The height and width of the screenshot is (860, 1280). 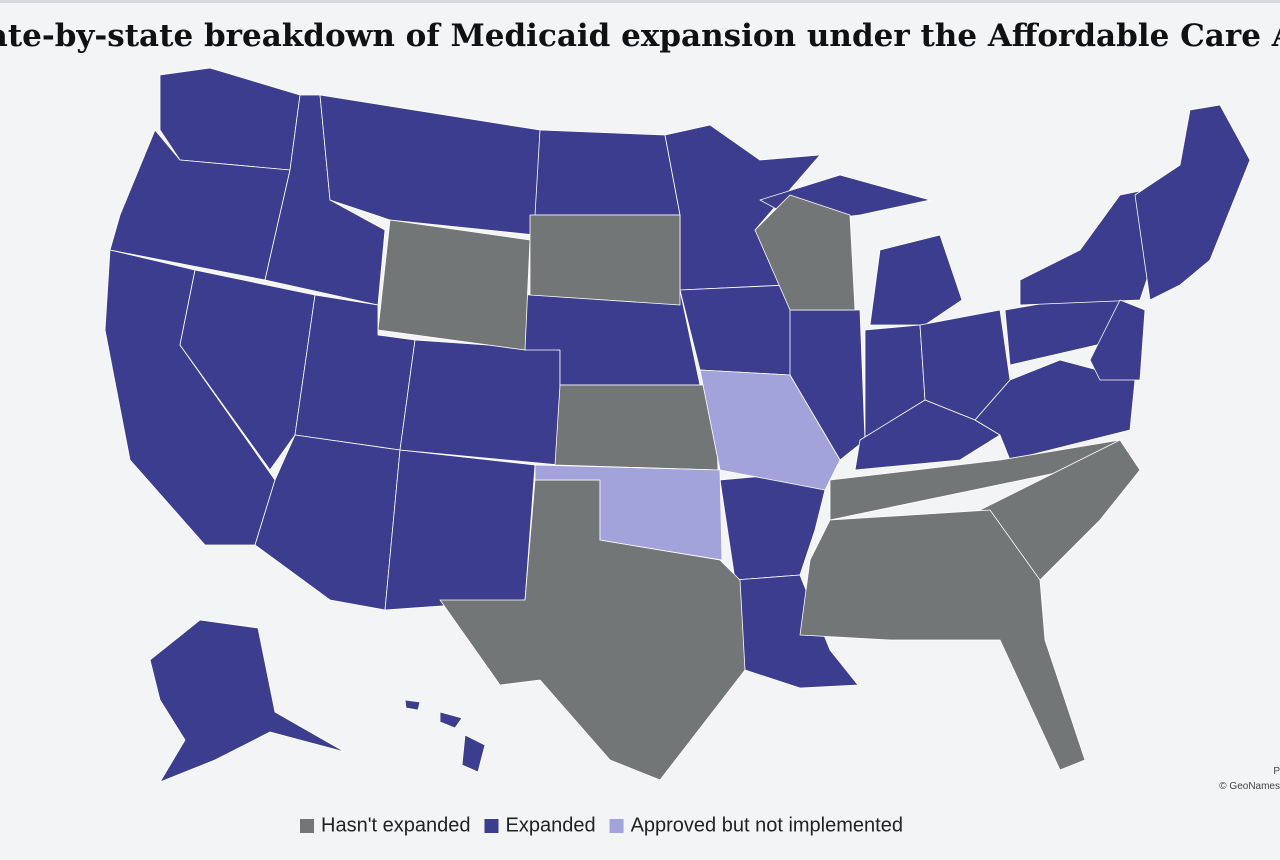 What do you see at coordinates (395, 825) in the screenshot?
I see `legend-label: Hasn't expanded` at bounding box center [395, 825].